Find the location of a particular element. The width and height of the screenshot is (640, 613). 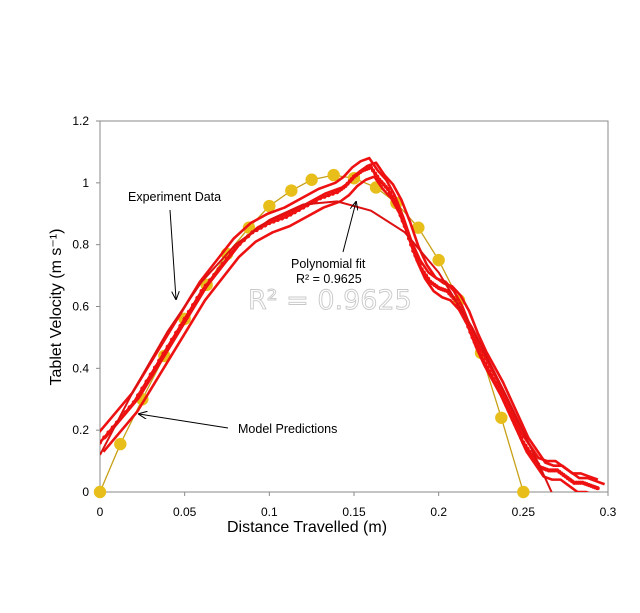

y-tick-label: 1 is located at coordinates (85, 183).